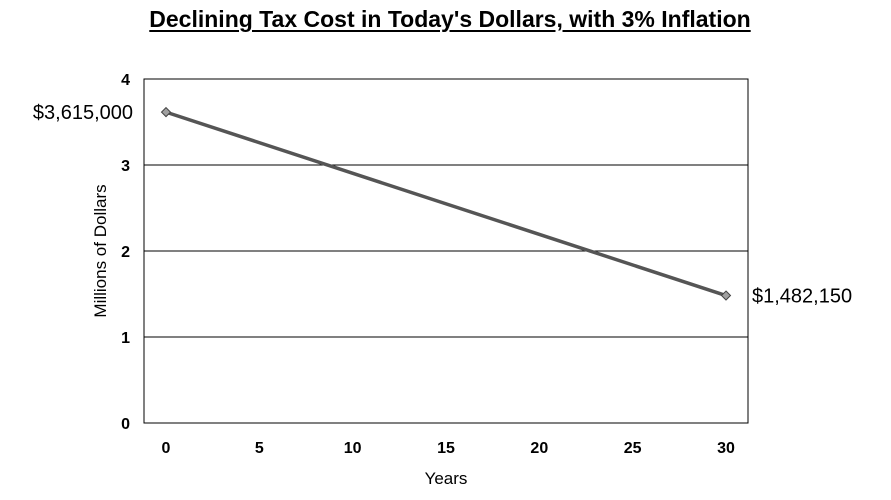 The image size is (891, 500). What do you see at coordinates (446, 478) in the screenshot?
I see `x-axis-label: Years` at bounding box center [446, 478].